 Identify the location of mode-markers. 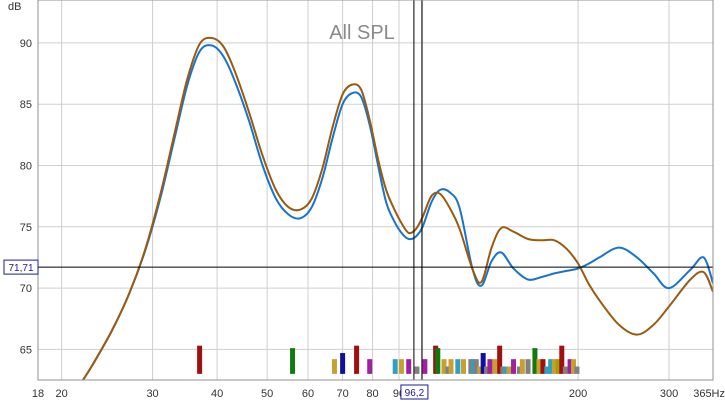
(388, 359).